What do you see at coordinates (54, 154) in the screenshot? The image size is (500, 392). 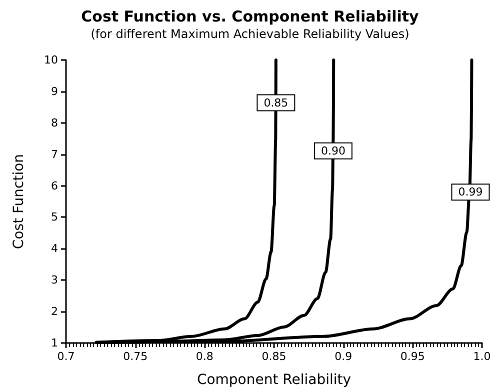 I see `y-tick-label: 7` at bounding box center [54, 154].